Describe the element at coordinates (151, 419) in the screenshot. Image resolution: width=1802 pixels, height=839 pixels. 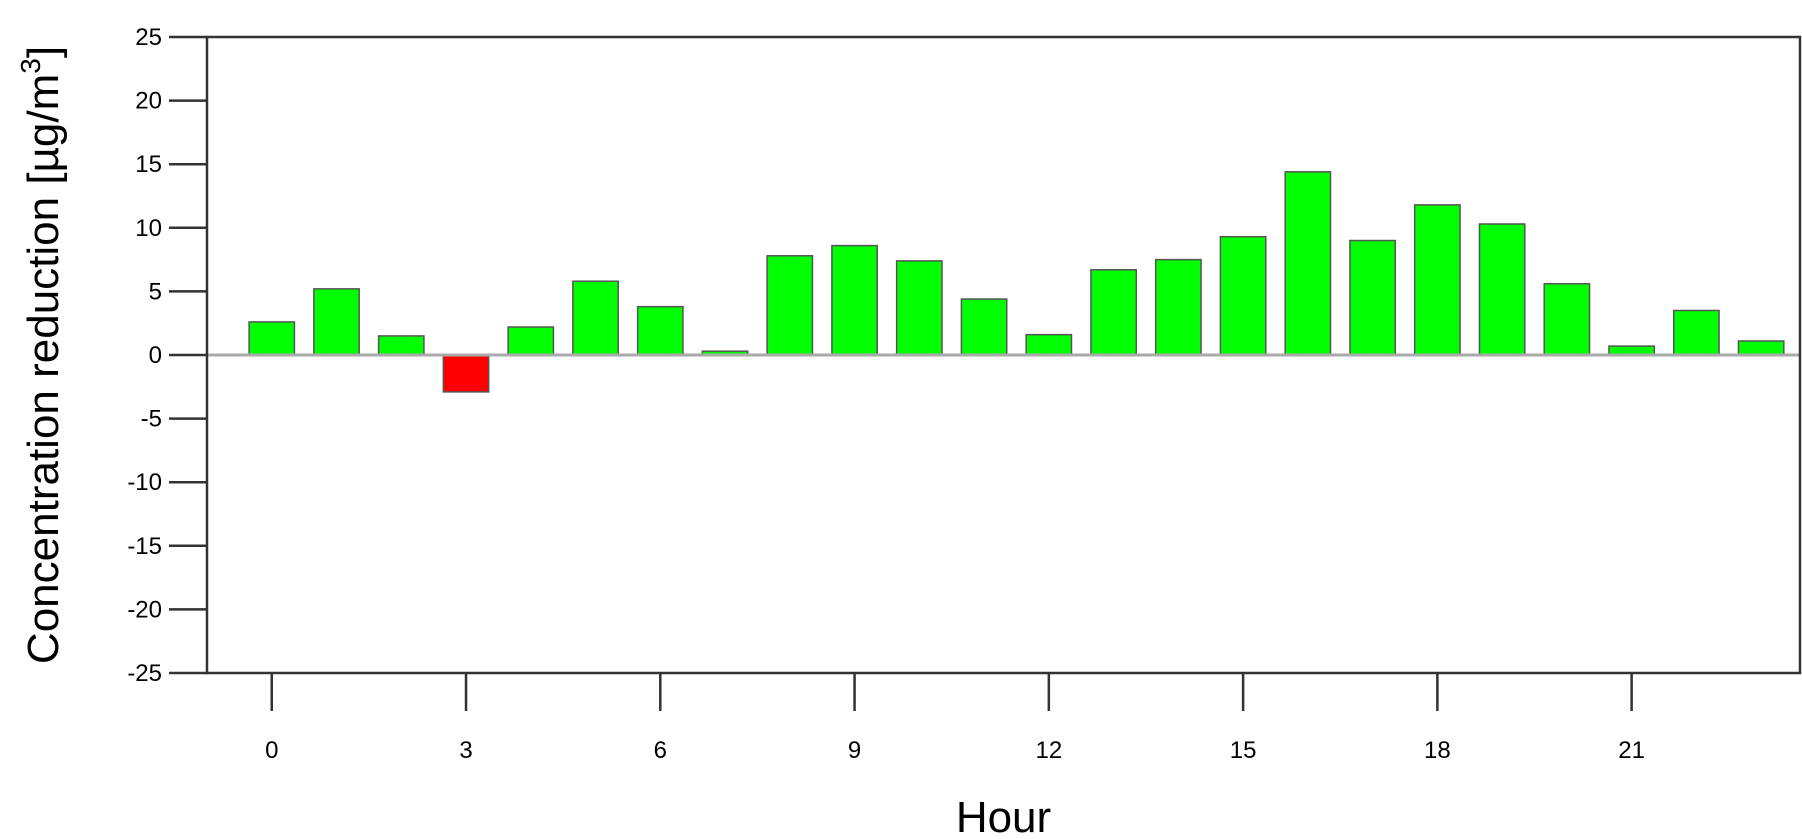
I see `y-tick-label: -5` at that location.